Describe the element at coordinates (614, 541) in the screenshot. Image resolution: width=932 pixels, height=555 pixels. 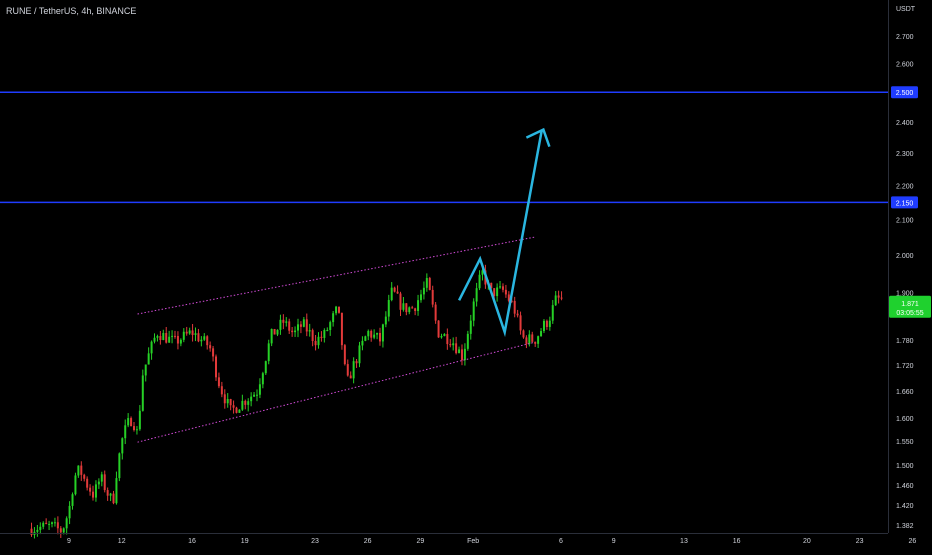
I see `x-tick-label: 9` at that location.